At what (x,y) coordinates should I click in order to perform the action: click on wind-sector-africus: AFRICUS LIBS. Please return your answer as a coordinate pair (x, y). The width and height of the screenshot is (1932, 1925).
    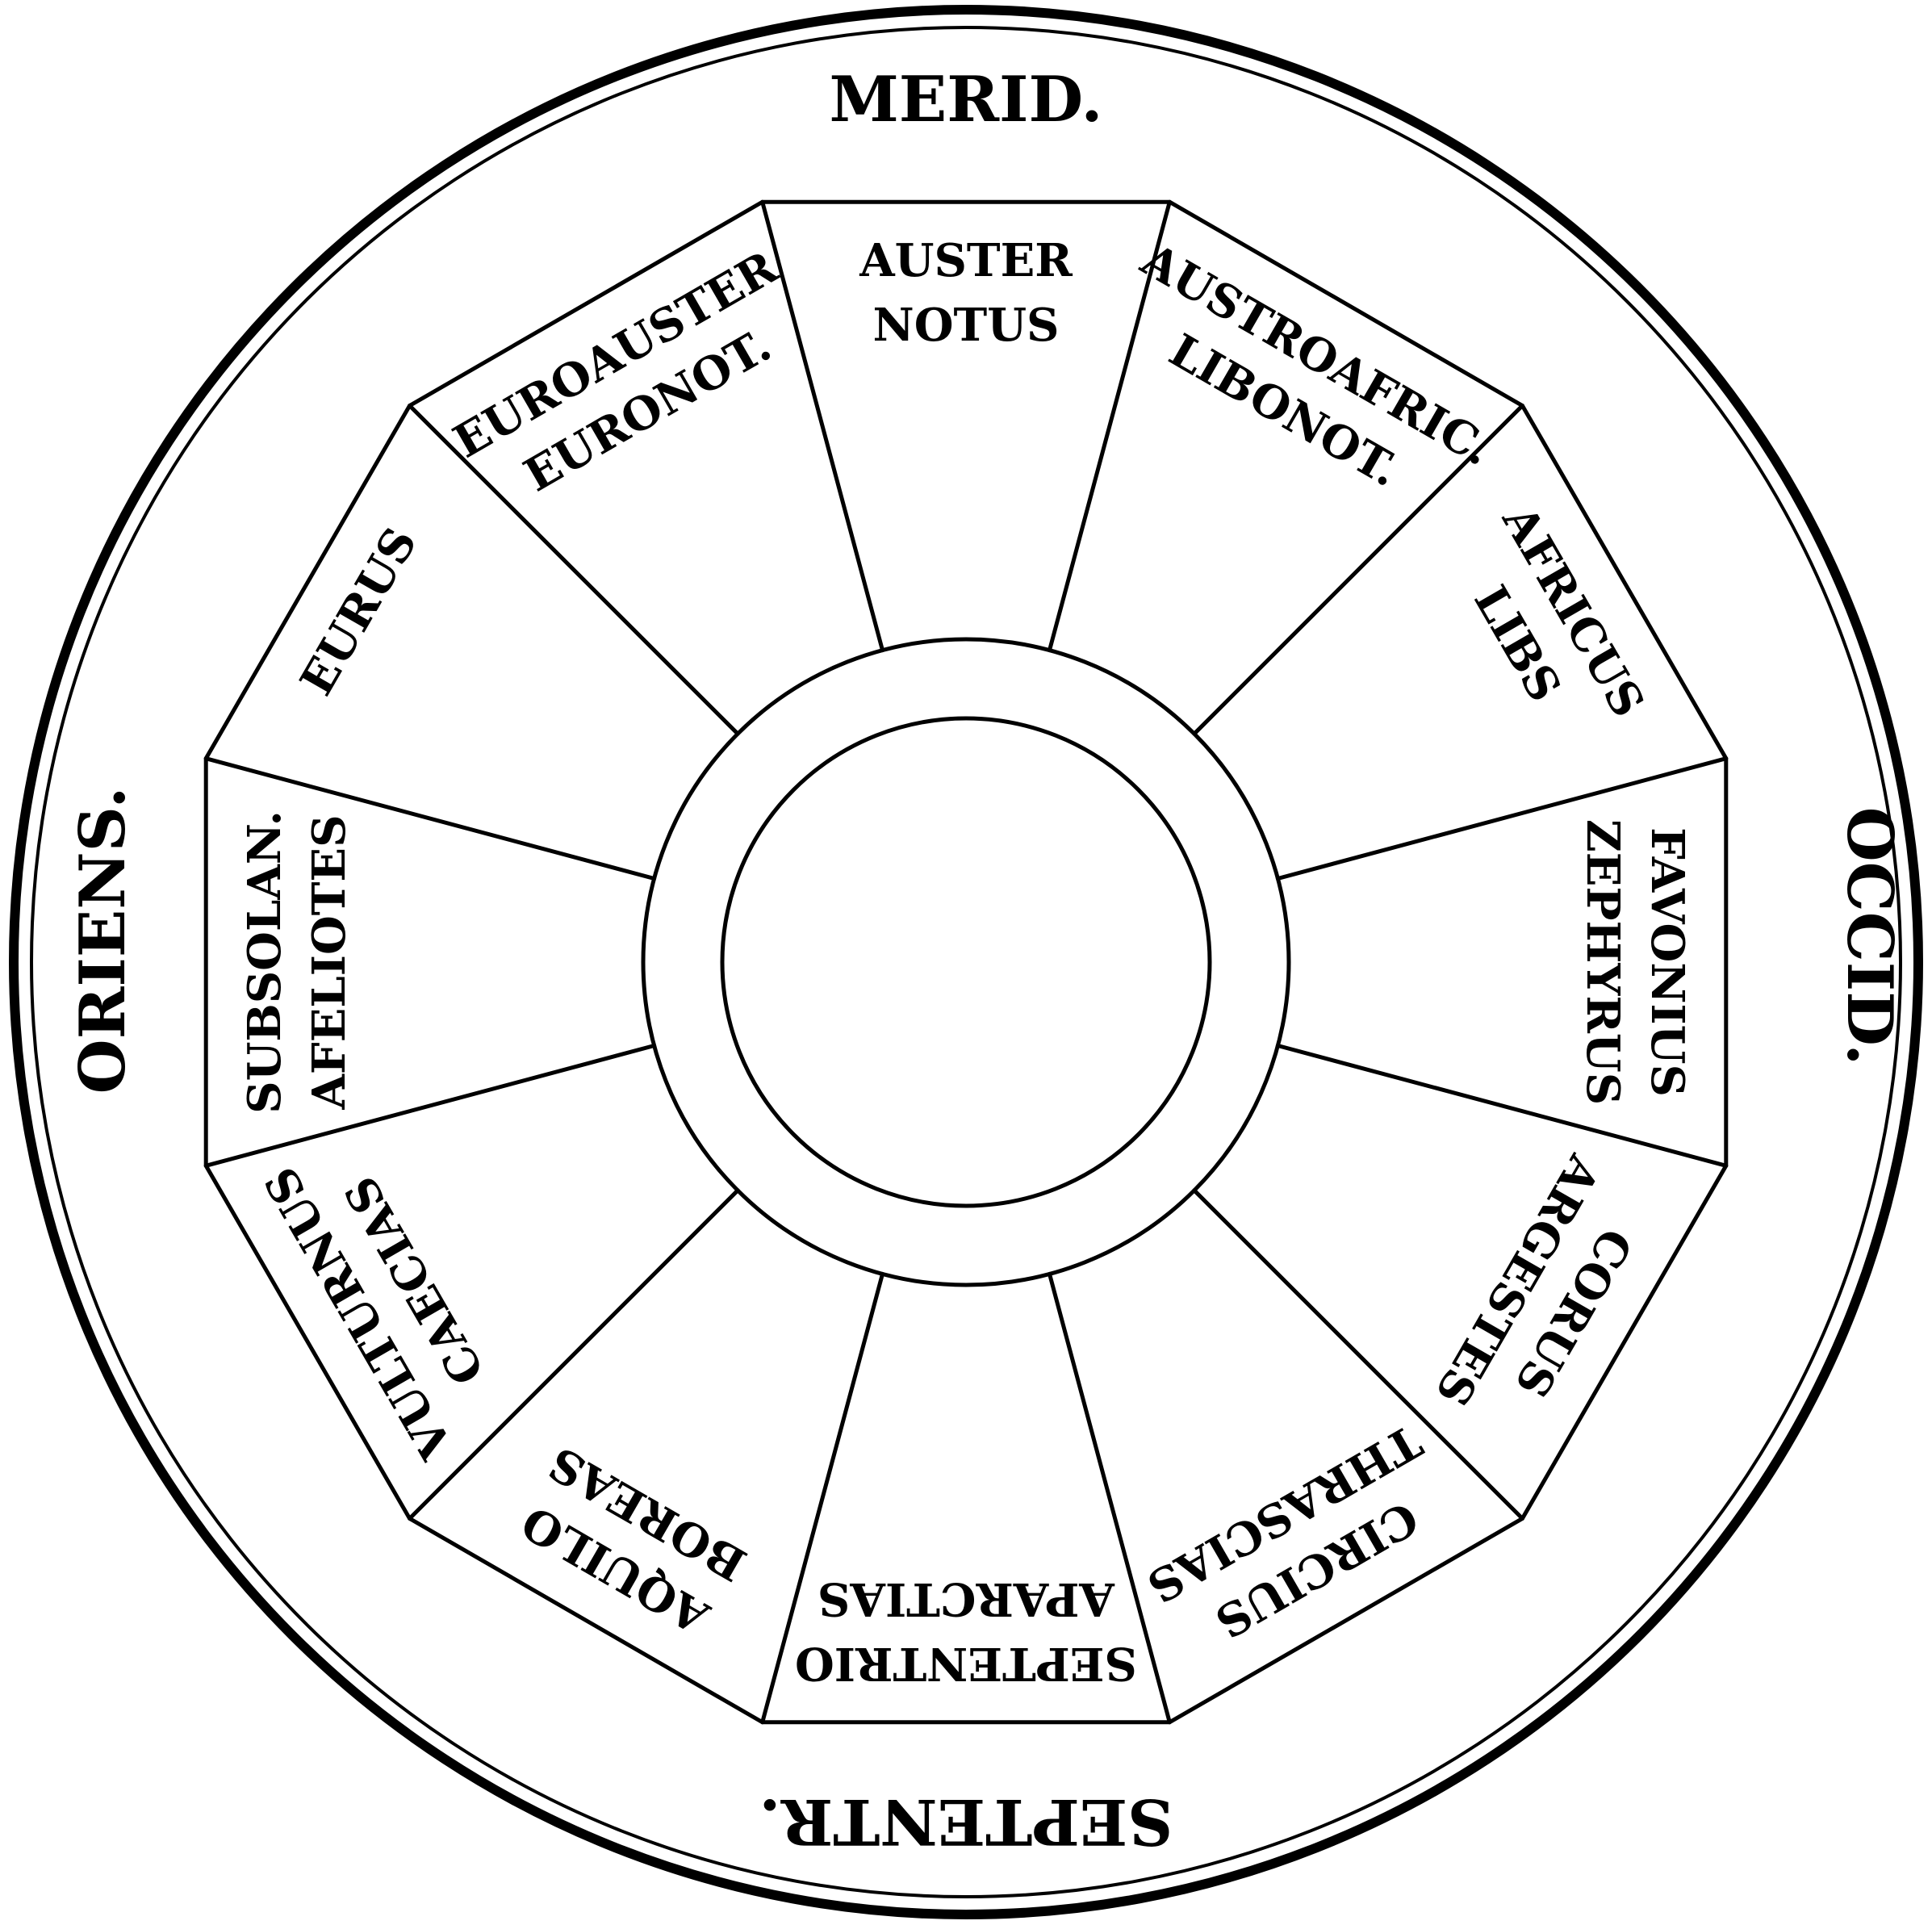
    Looking at the image, I should click on (1558, 611).